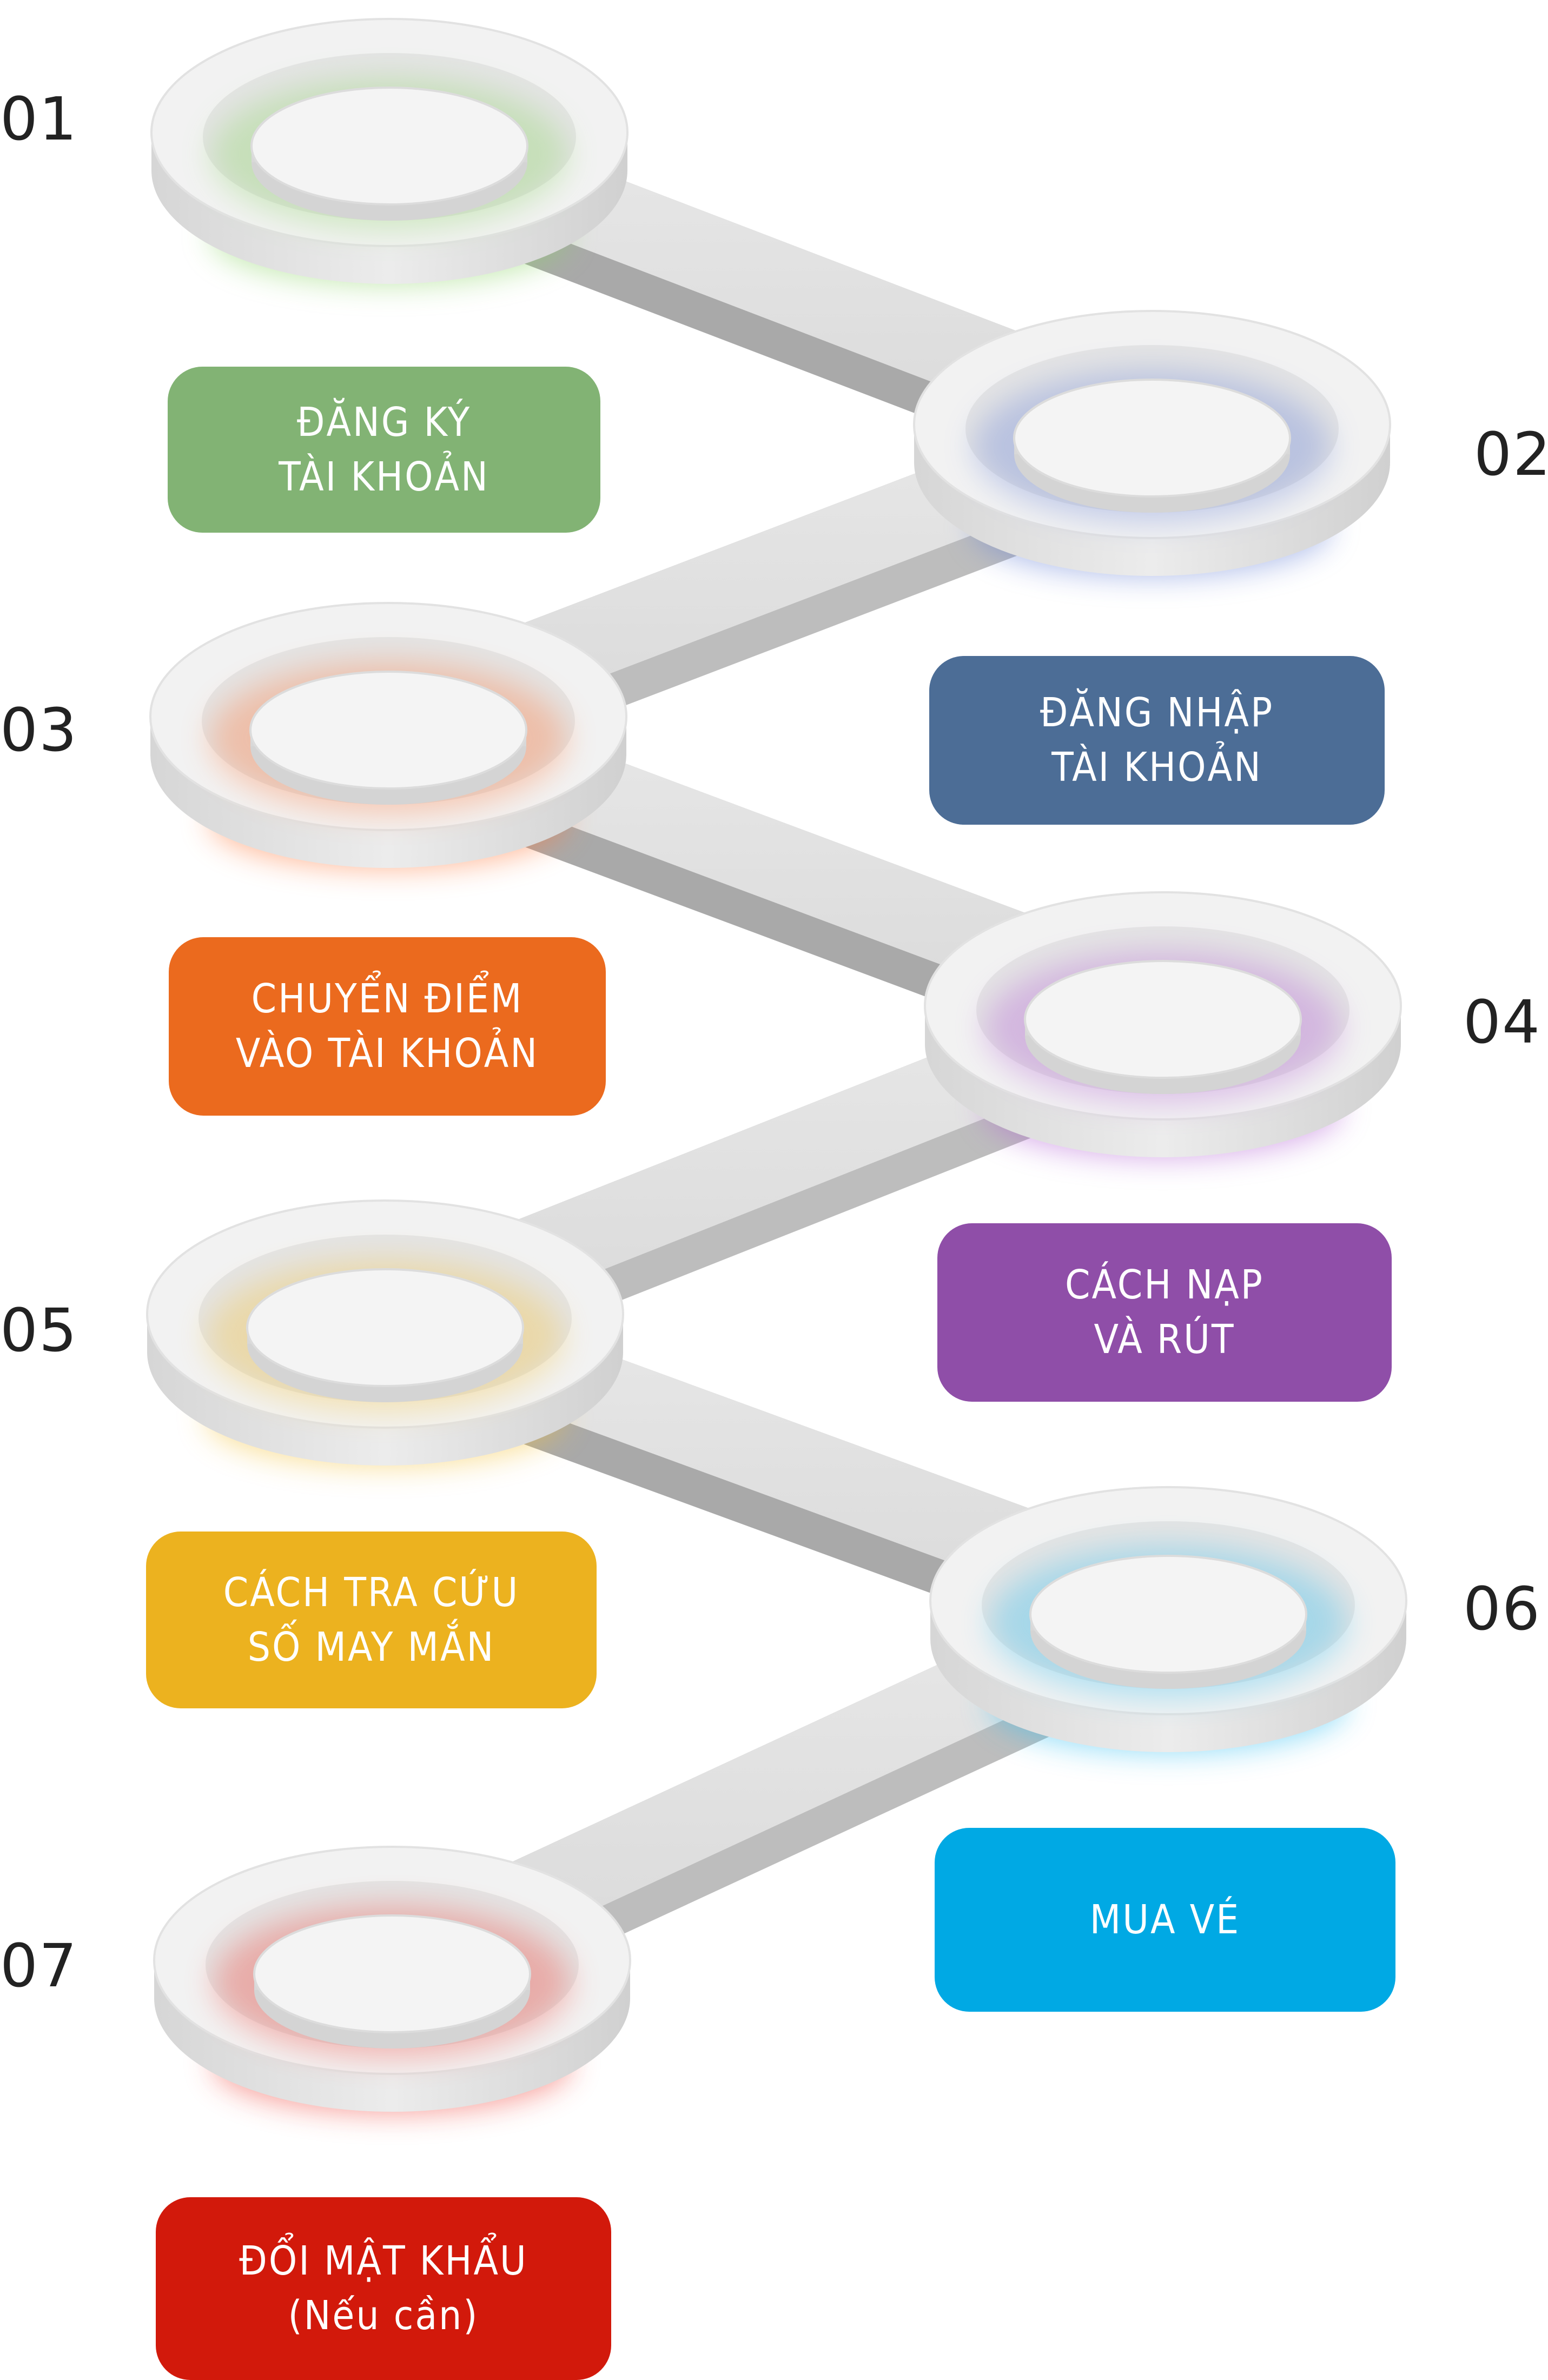  What do you see at coordinates (371, 1592) in the screenshot?
I see `step-label-line1: CÁCH TRA CỨU` at bounding box center [371, 1592].